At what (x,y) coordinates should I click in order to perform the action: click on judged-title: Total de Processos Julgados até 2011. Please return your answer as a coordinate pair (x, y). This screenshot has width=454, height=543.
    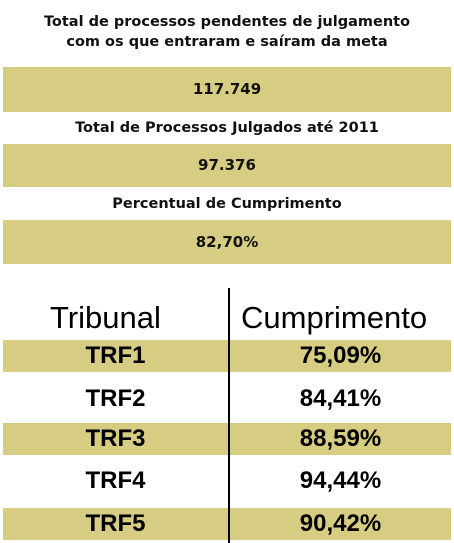
    Looking at the image, I should click on (227, 128).